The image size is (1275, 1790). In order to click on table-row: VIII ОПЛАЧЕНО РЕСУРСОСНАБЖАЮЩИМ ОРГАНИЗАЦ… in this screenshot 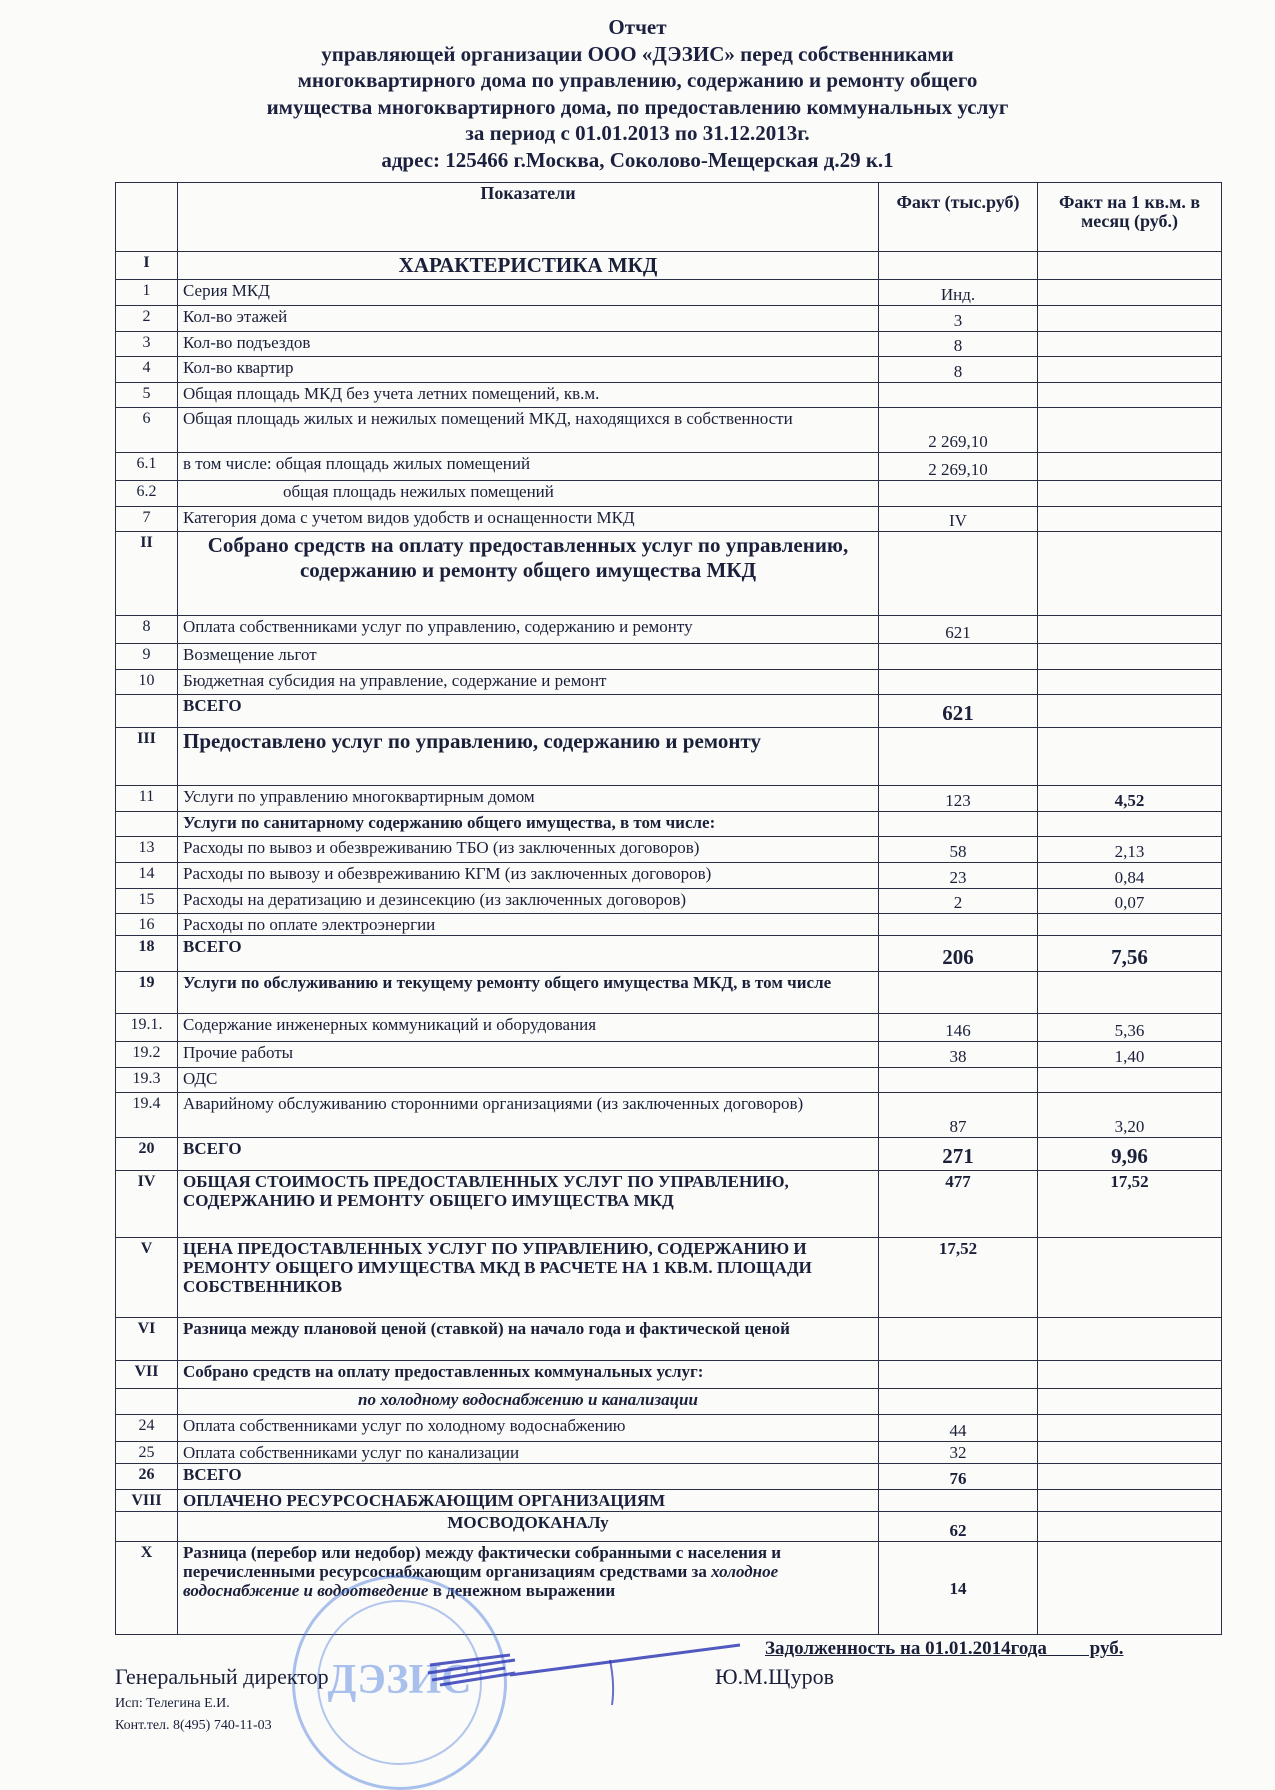, I will do `click(668, 1500)`.